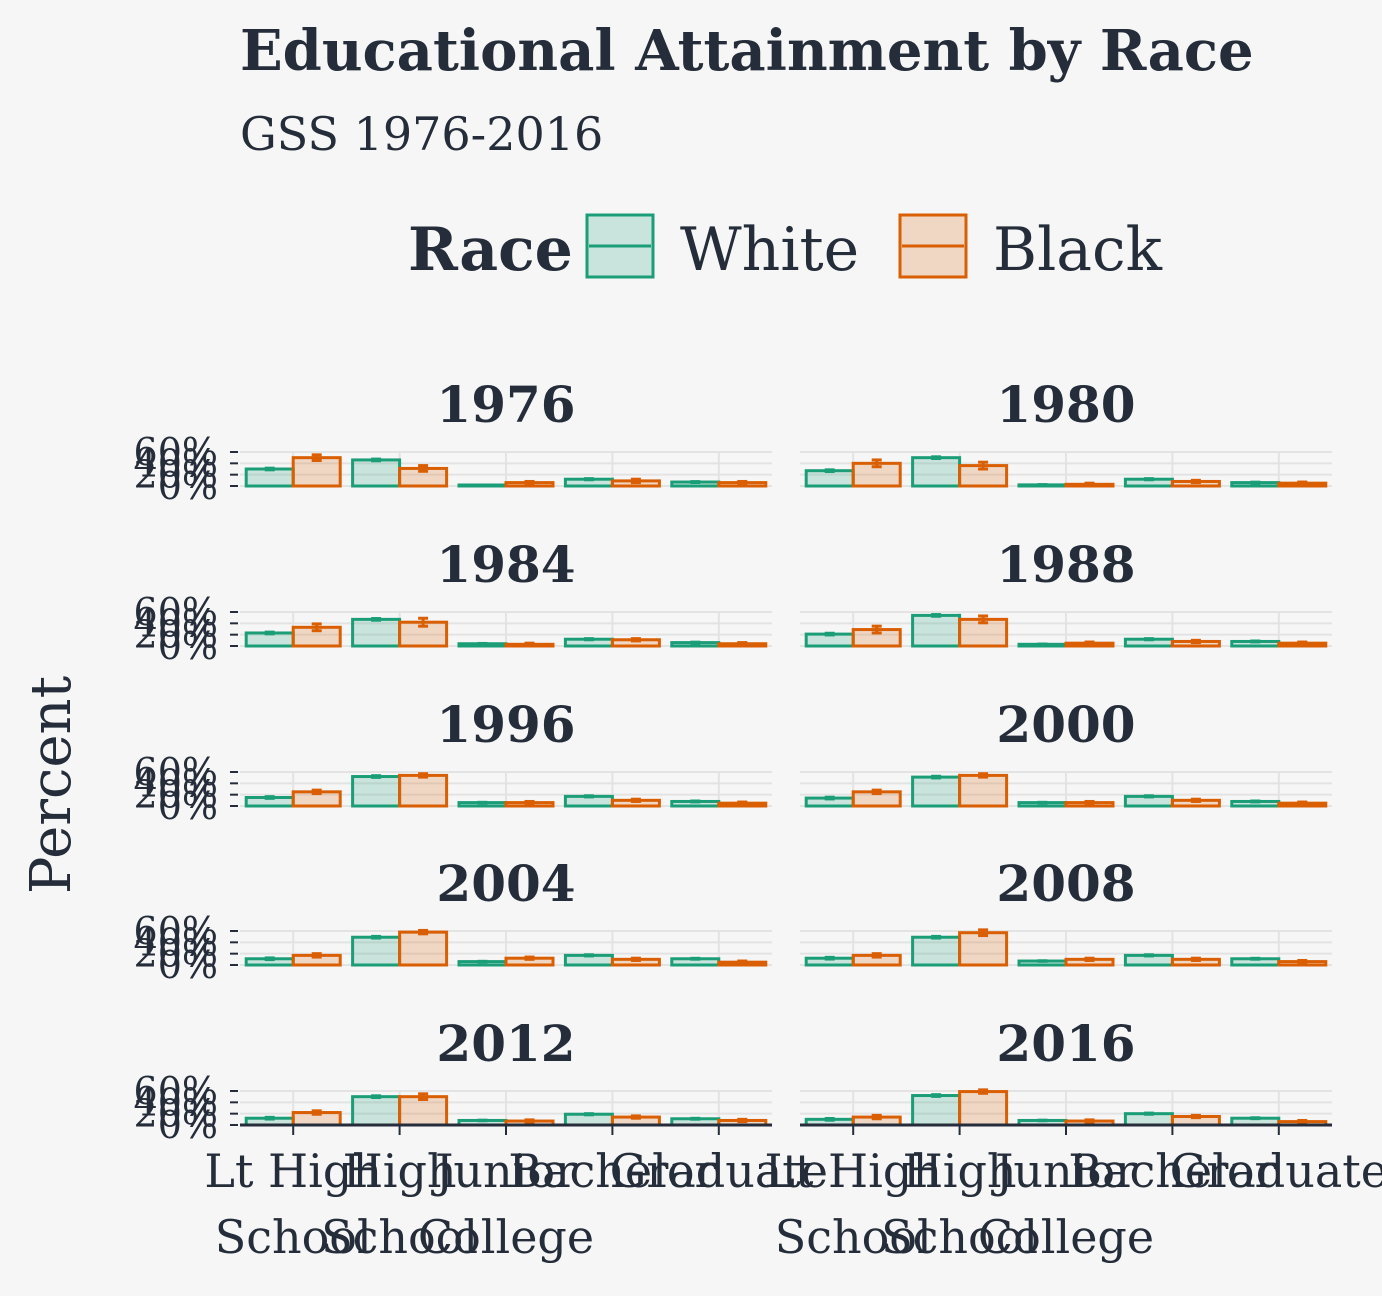  I want to click on panel-title: 1980, so click(1065, 404).